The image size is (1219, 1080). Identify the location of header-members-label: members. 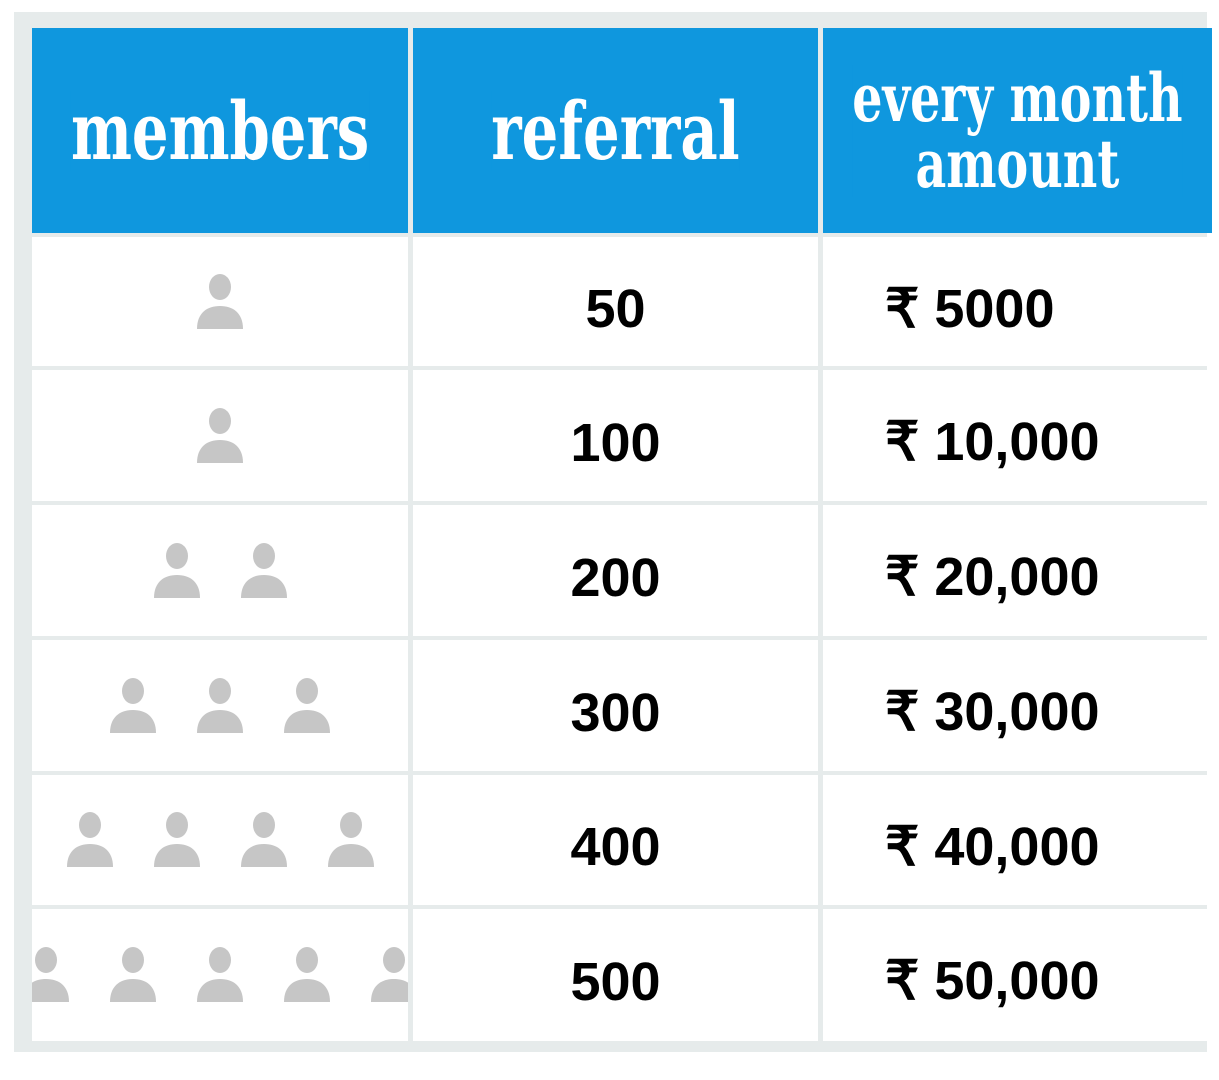
(220, 130).